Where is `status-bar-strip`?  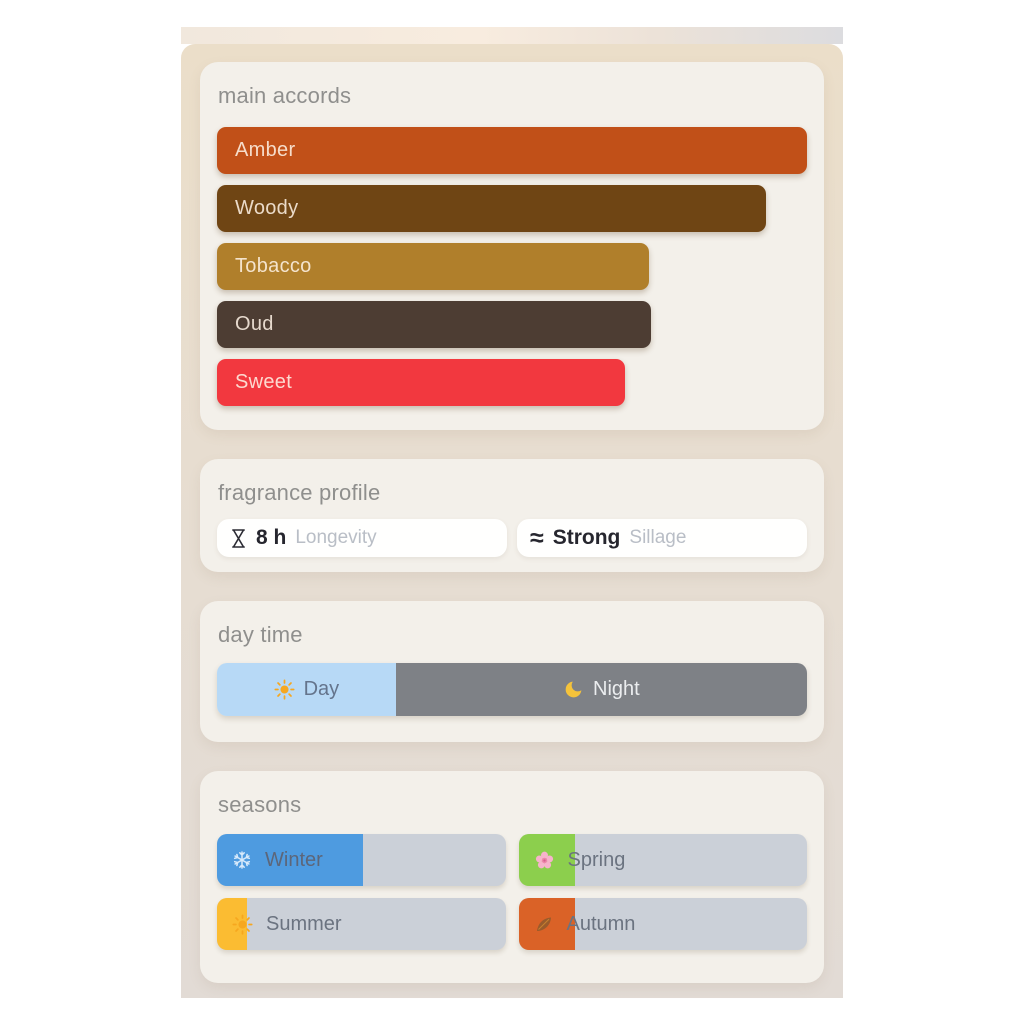 status-bar-strip is located at coordinates (512, 35).